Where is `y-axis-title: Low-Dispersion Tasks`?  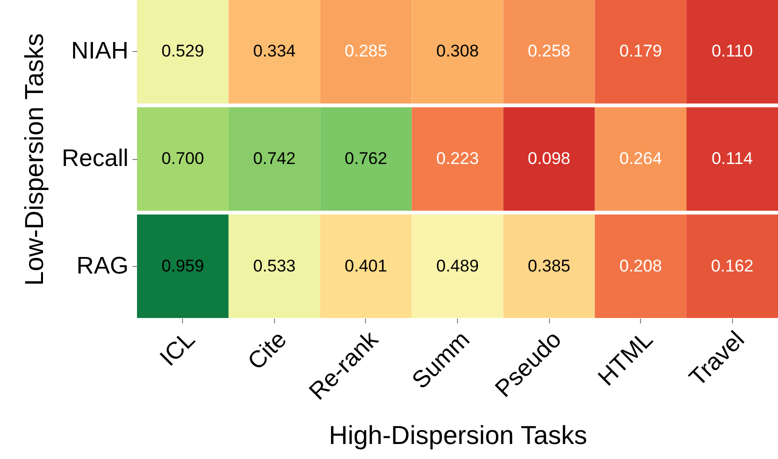
y-axis-title: Low-Dispersion Tasks is located at coordinates (33, 159).